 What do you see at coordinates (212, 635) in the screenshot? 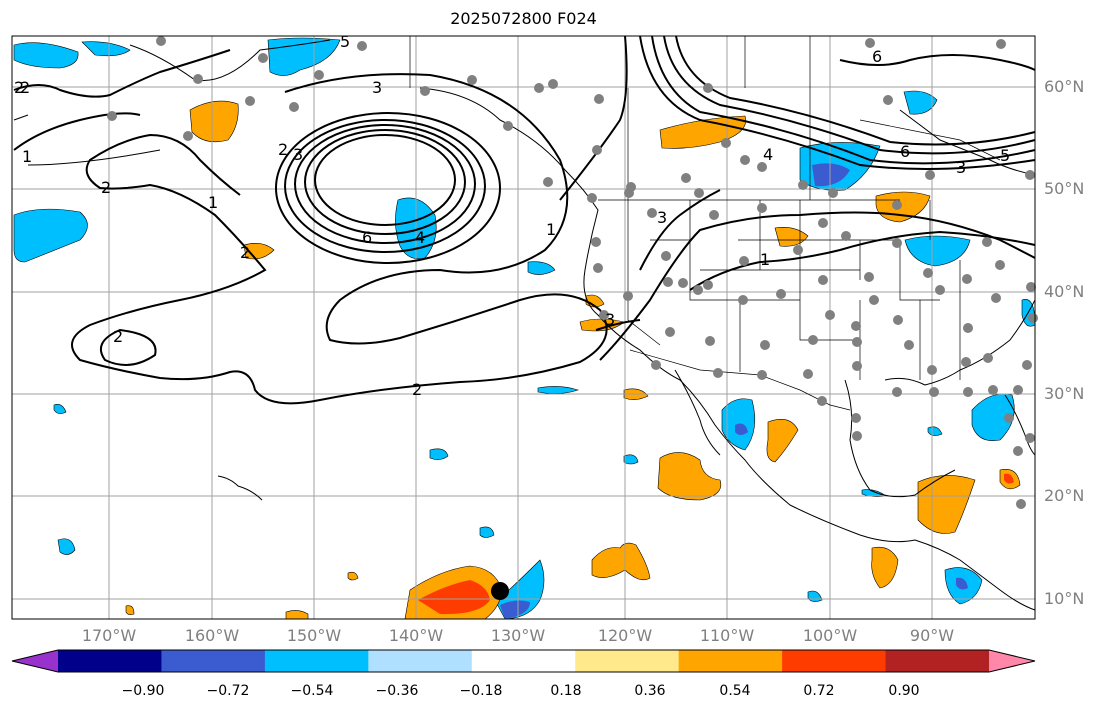
I see `lon-label-160w: 160°W` at bounding box center [212, 635].